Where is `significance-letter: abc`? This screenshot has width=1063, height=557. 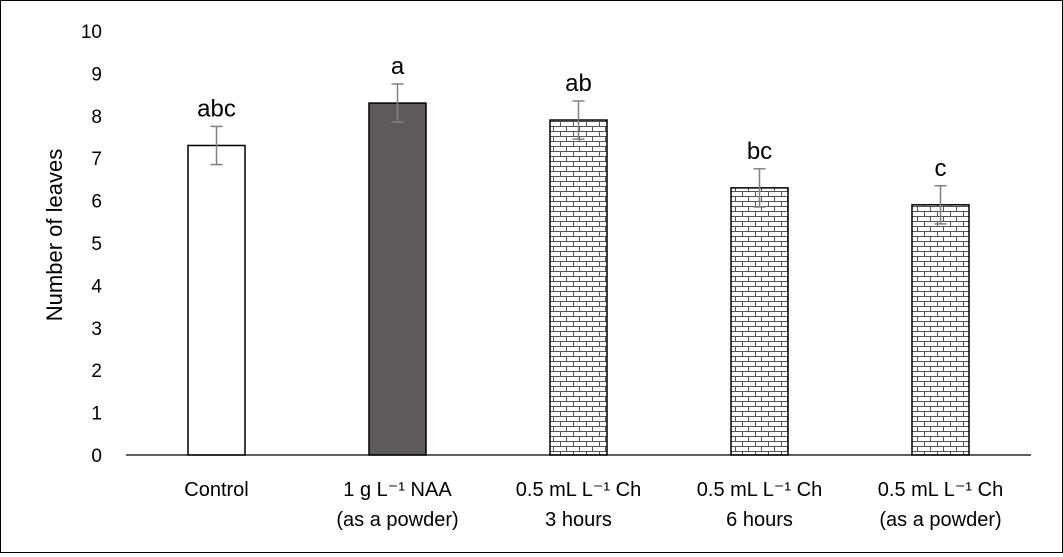
significance-letter: abc is located at coordinates (216, 108).